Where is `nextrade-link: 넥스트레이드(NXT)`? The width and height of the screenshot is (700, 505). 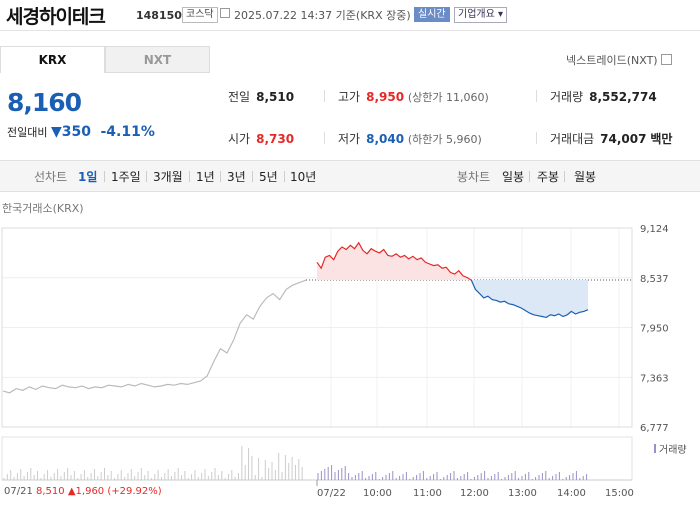 nextrade-link: 넥스트레이드(NXT) is located at coordinates (619, 60).